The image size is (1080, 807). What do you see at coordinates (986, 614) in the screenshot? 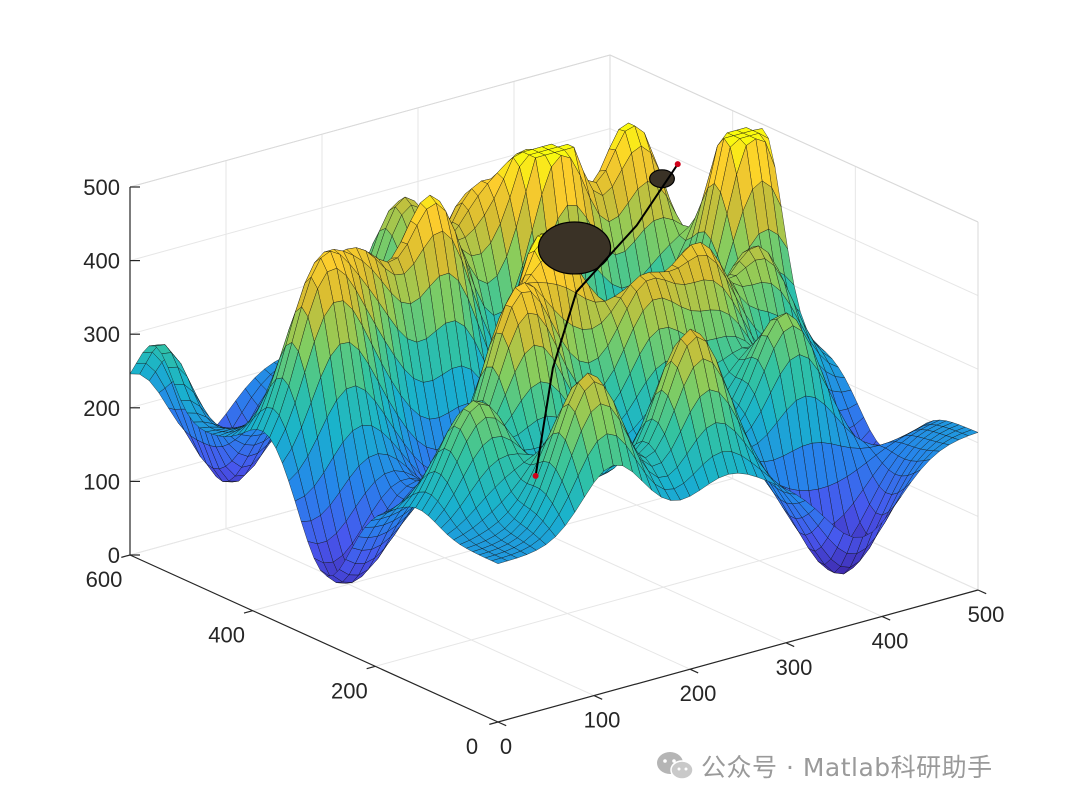
I see `x-tick-label: 500` at bounding box center [986, 614].